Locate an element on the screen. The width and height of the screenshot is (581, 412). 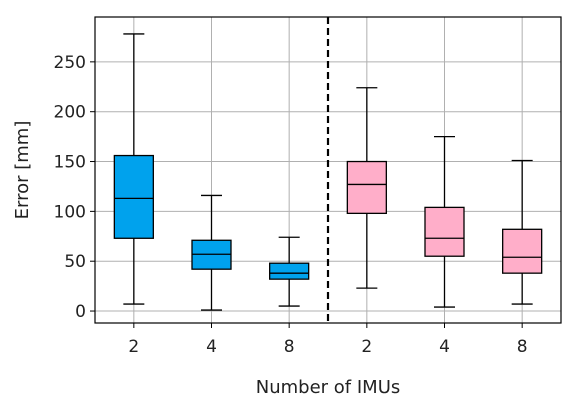
x-axis-label: Number of IMUs is located at coordinates (328, 387).